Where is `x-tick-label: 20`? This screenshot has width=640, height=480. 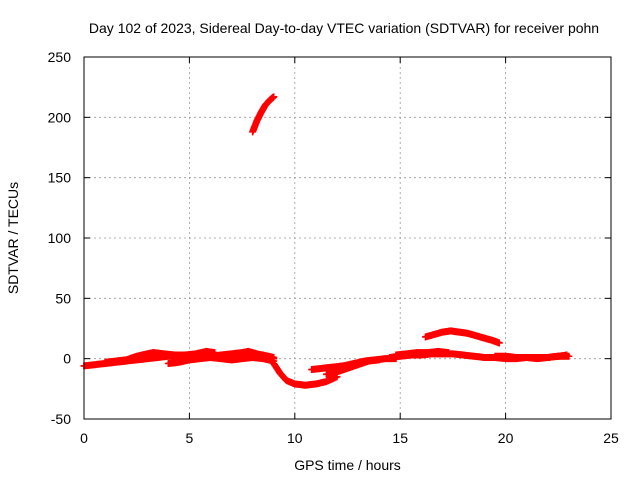 x-tick-label: 20 is located at coordinates (506, 438).